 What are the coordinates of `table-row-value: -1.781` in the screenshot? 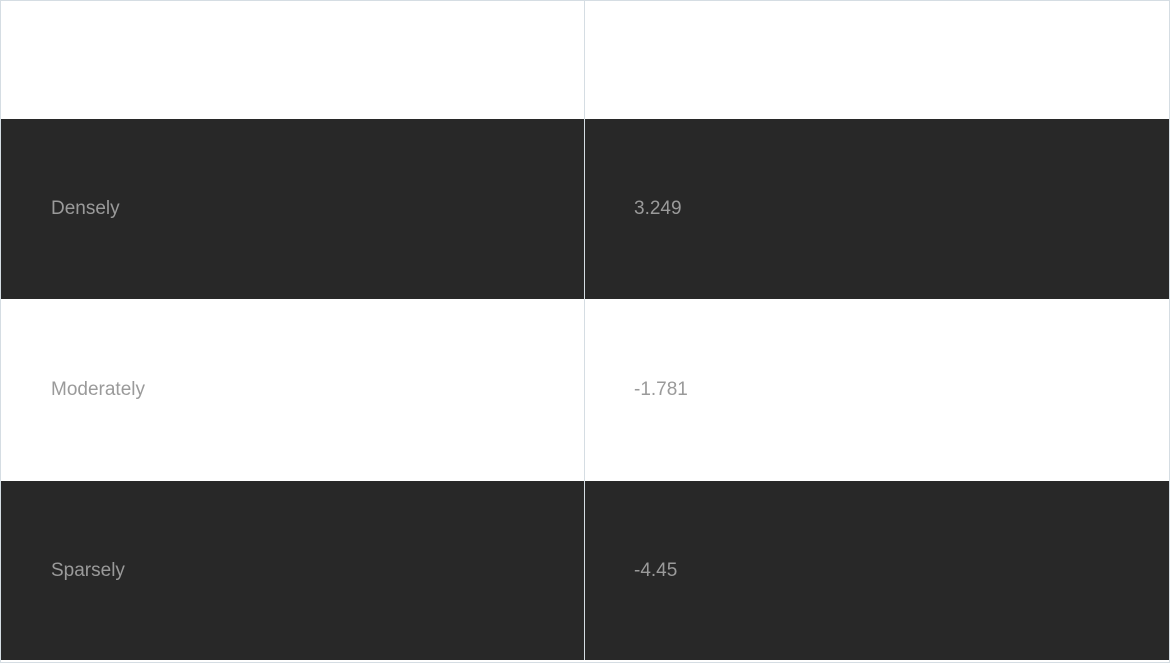 It's located at (877, 390).